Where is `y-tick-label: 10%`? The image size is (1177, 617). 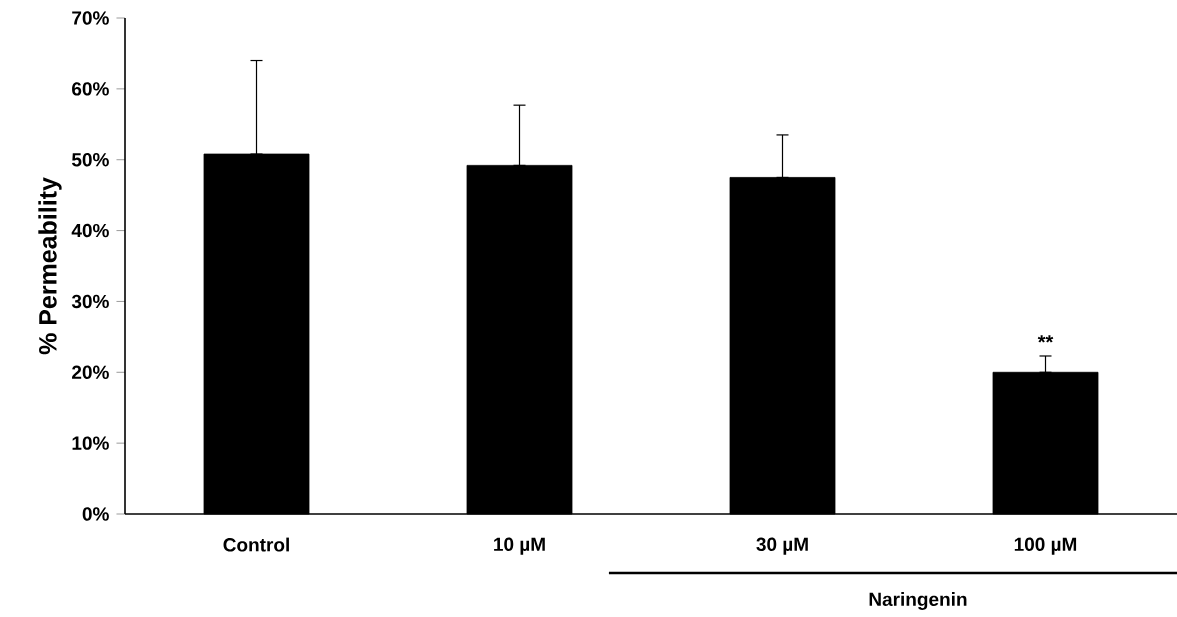
y-tick-label: 10% is located at coordinates (90, 443).